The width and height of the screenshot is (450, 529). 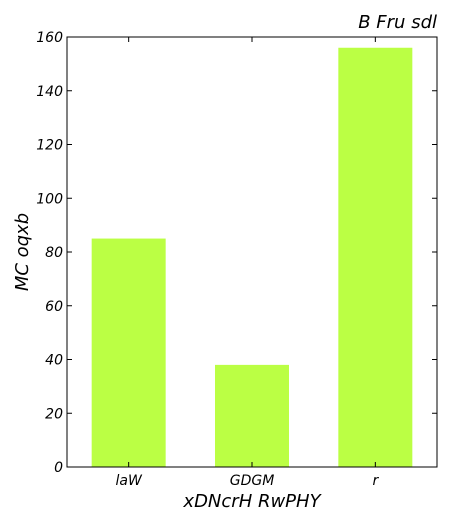 I want to click on y-tick-label: 20, so click(x=54, y=414).